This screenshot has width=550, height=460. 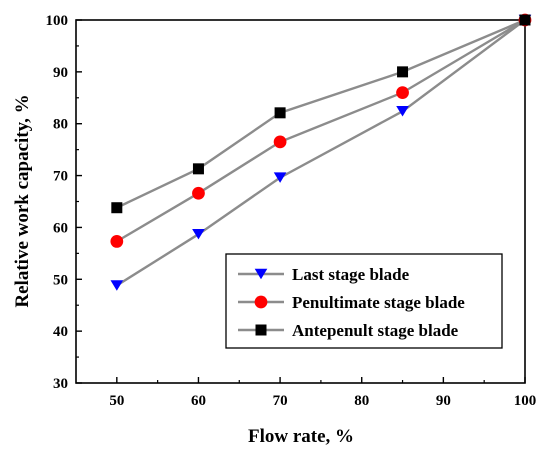 I want to click on data-point-s1-p1, so click(x=198, y=193).